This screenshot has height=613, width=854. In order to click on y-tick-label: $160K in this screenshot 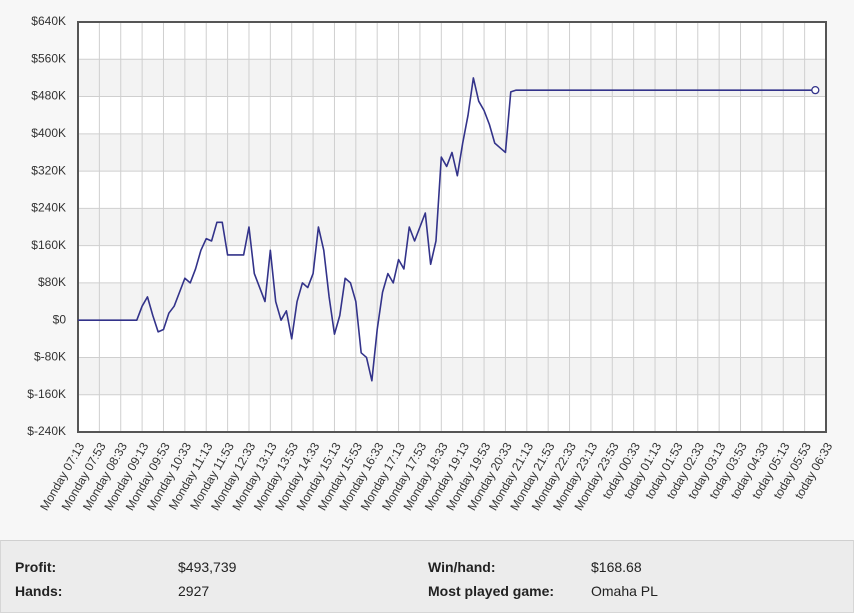, I will do `click(48, 245)`.